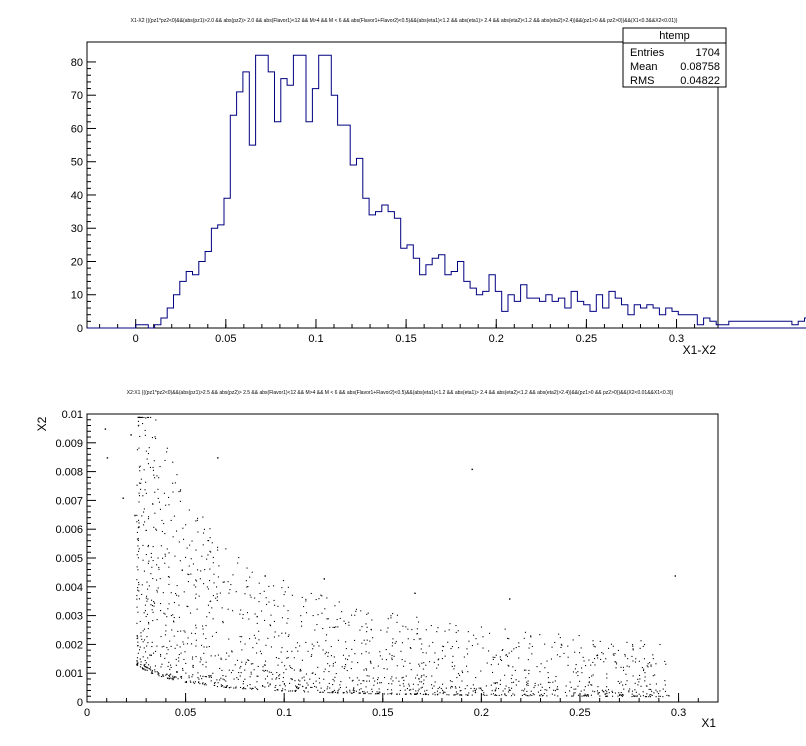  I want to click on histogram-x-tick-label: 0, so click(136, 339).